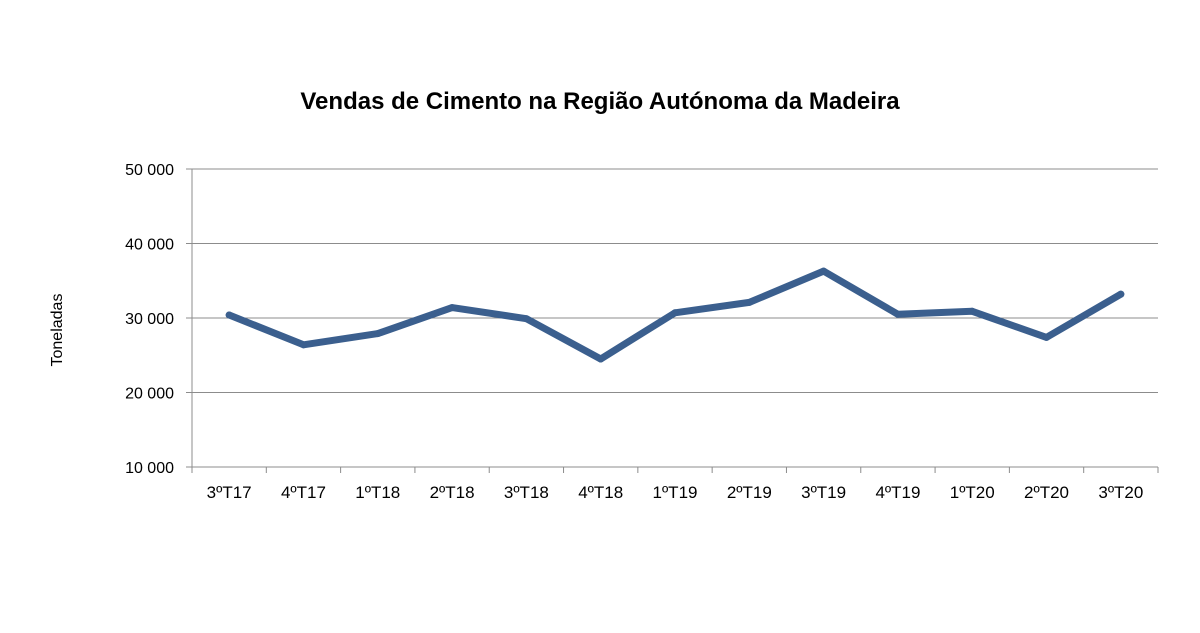 This screenshot has width=1200, height=633. I want to click on x-tick-label: 4ºT18, so click(600, 492).